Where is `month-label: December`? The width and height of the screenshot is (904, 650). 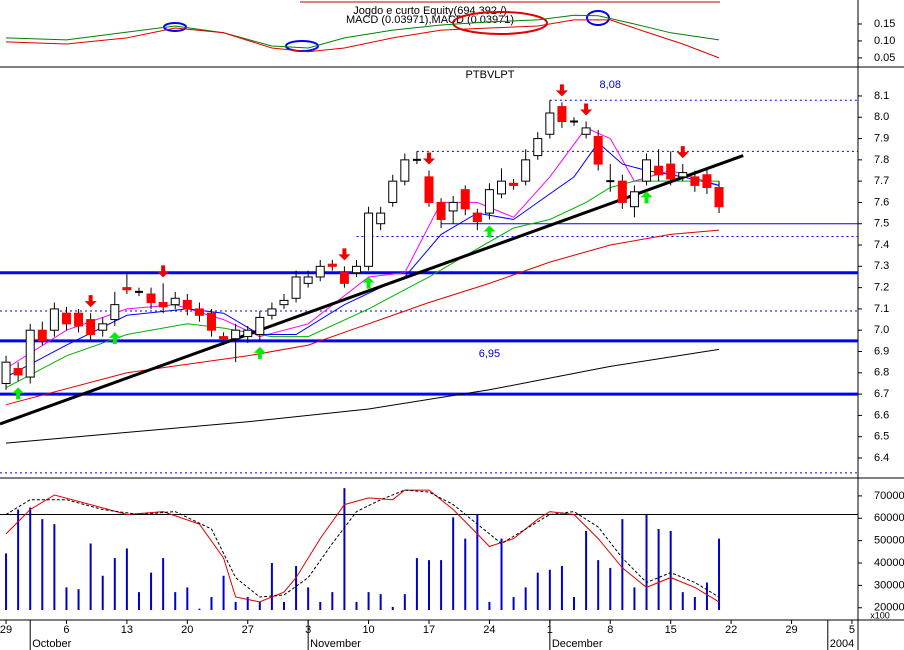
month-label: December is located at coordinates (577, 644).